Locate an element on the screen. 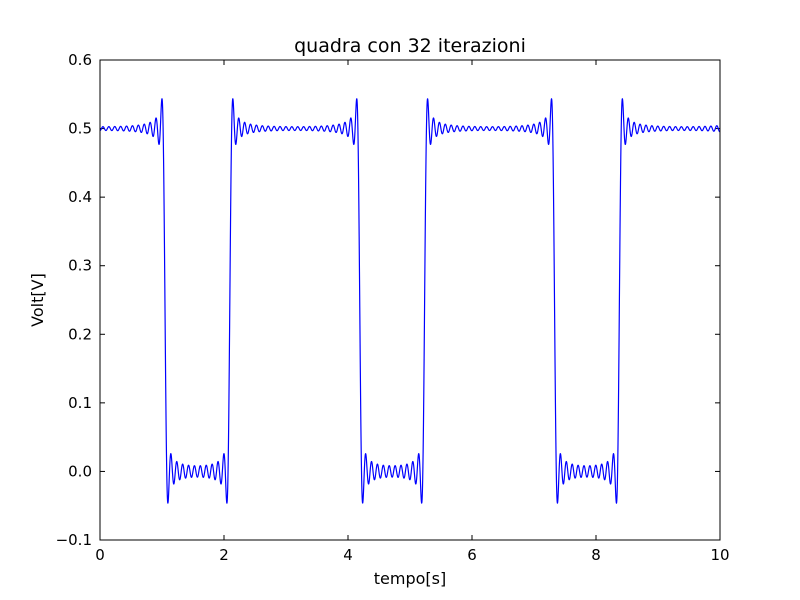 This screenshot has height=600, width=800. y-tick-label: 0.6 is located at coordinates (80, 60).